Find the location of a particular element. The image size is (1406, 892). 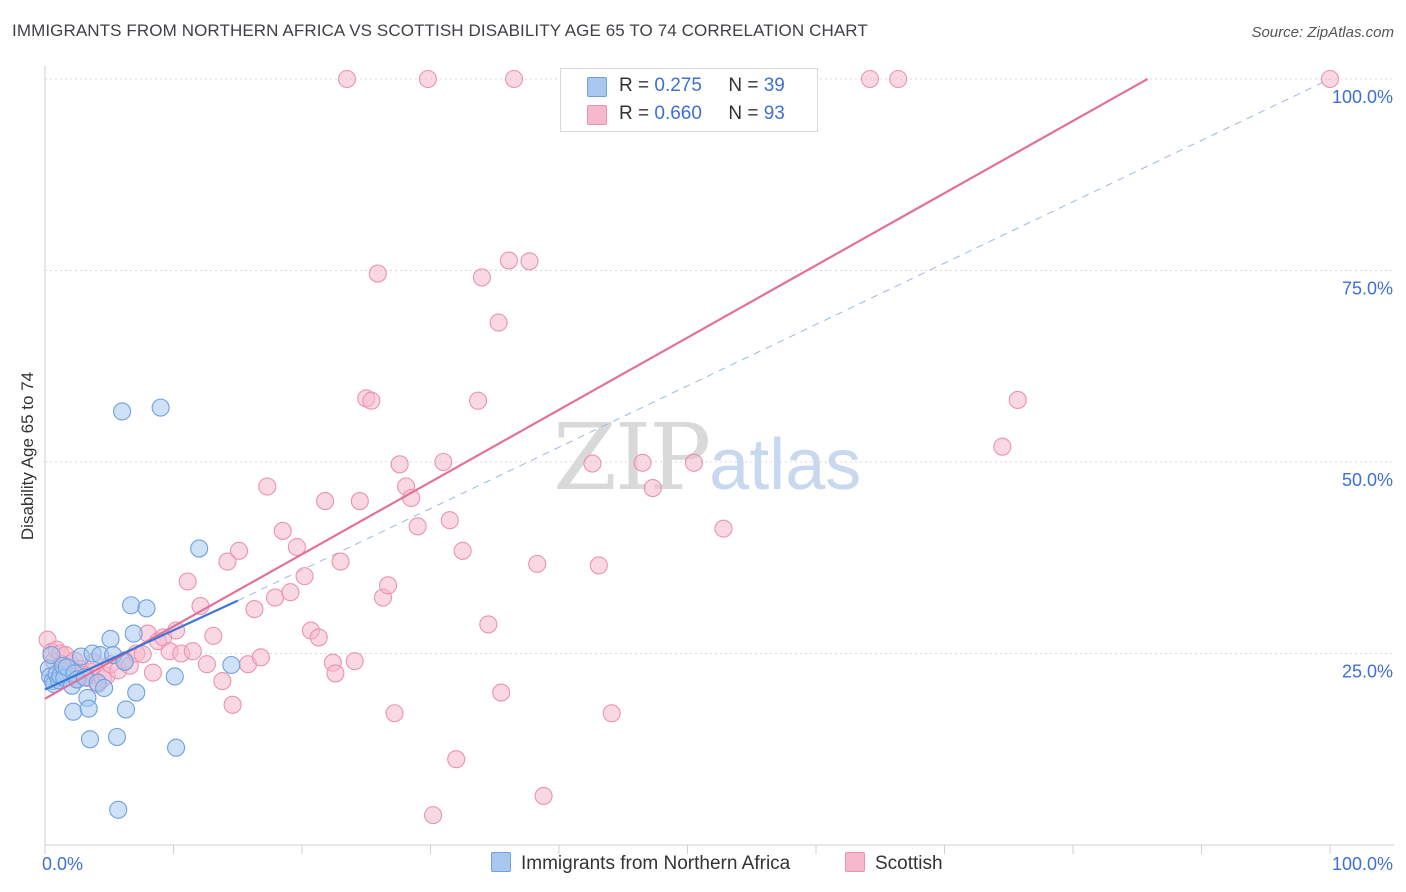

bottom-legend-northern-africa: Immigrants from Northern Africa is located at coordinates (640, 863).